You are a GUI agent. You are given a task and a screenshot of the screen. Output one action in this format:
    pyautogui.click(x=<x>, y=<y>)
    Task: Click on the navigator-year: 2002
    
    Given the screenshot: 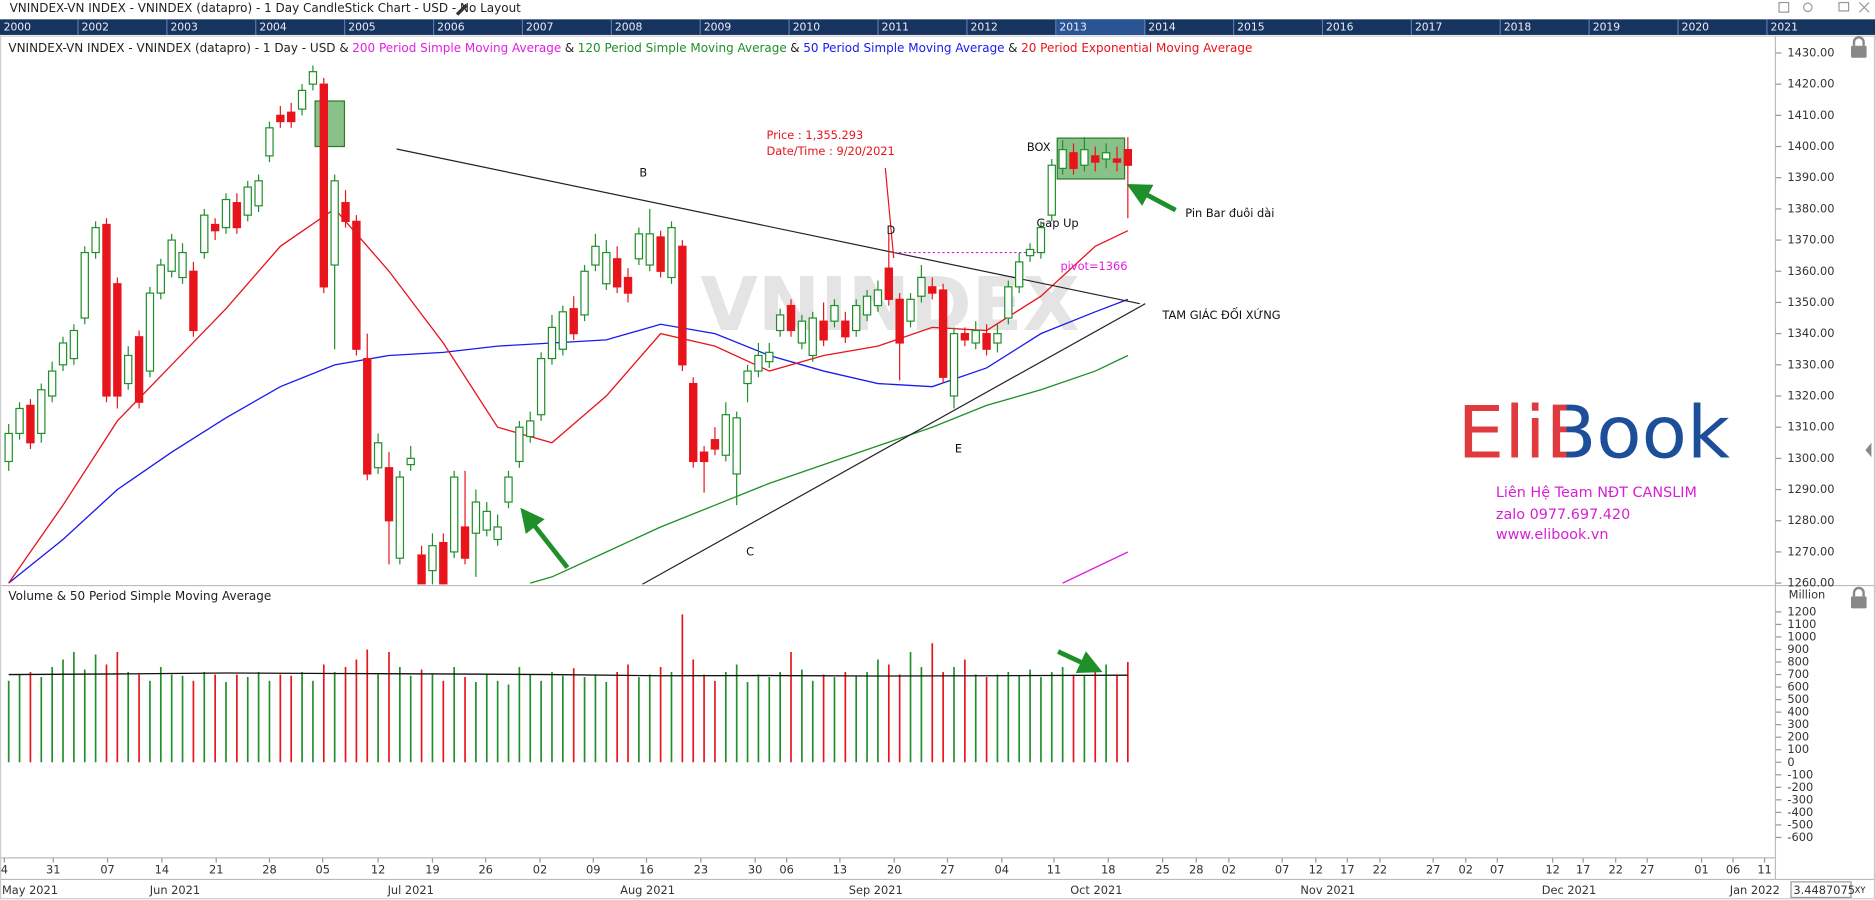 What is the action you would take?
    pyautogui.click(x=95, y=27)
    